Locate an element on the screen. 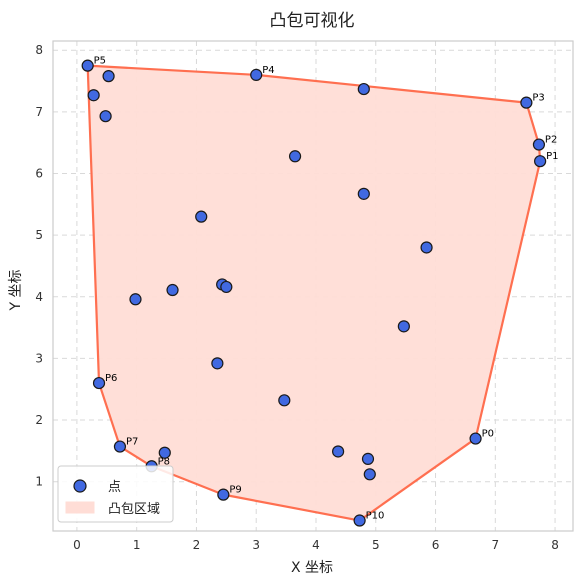  x-tick-label: 3 is located at coordinates (256, 545).